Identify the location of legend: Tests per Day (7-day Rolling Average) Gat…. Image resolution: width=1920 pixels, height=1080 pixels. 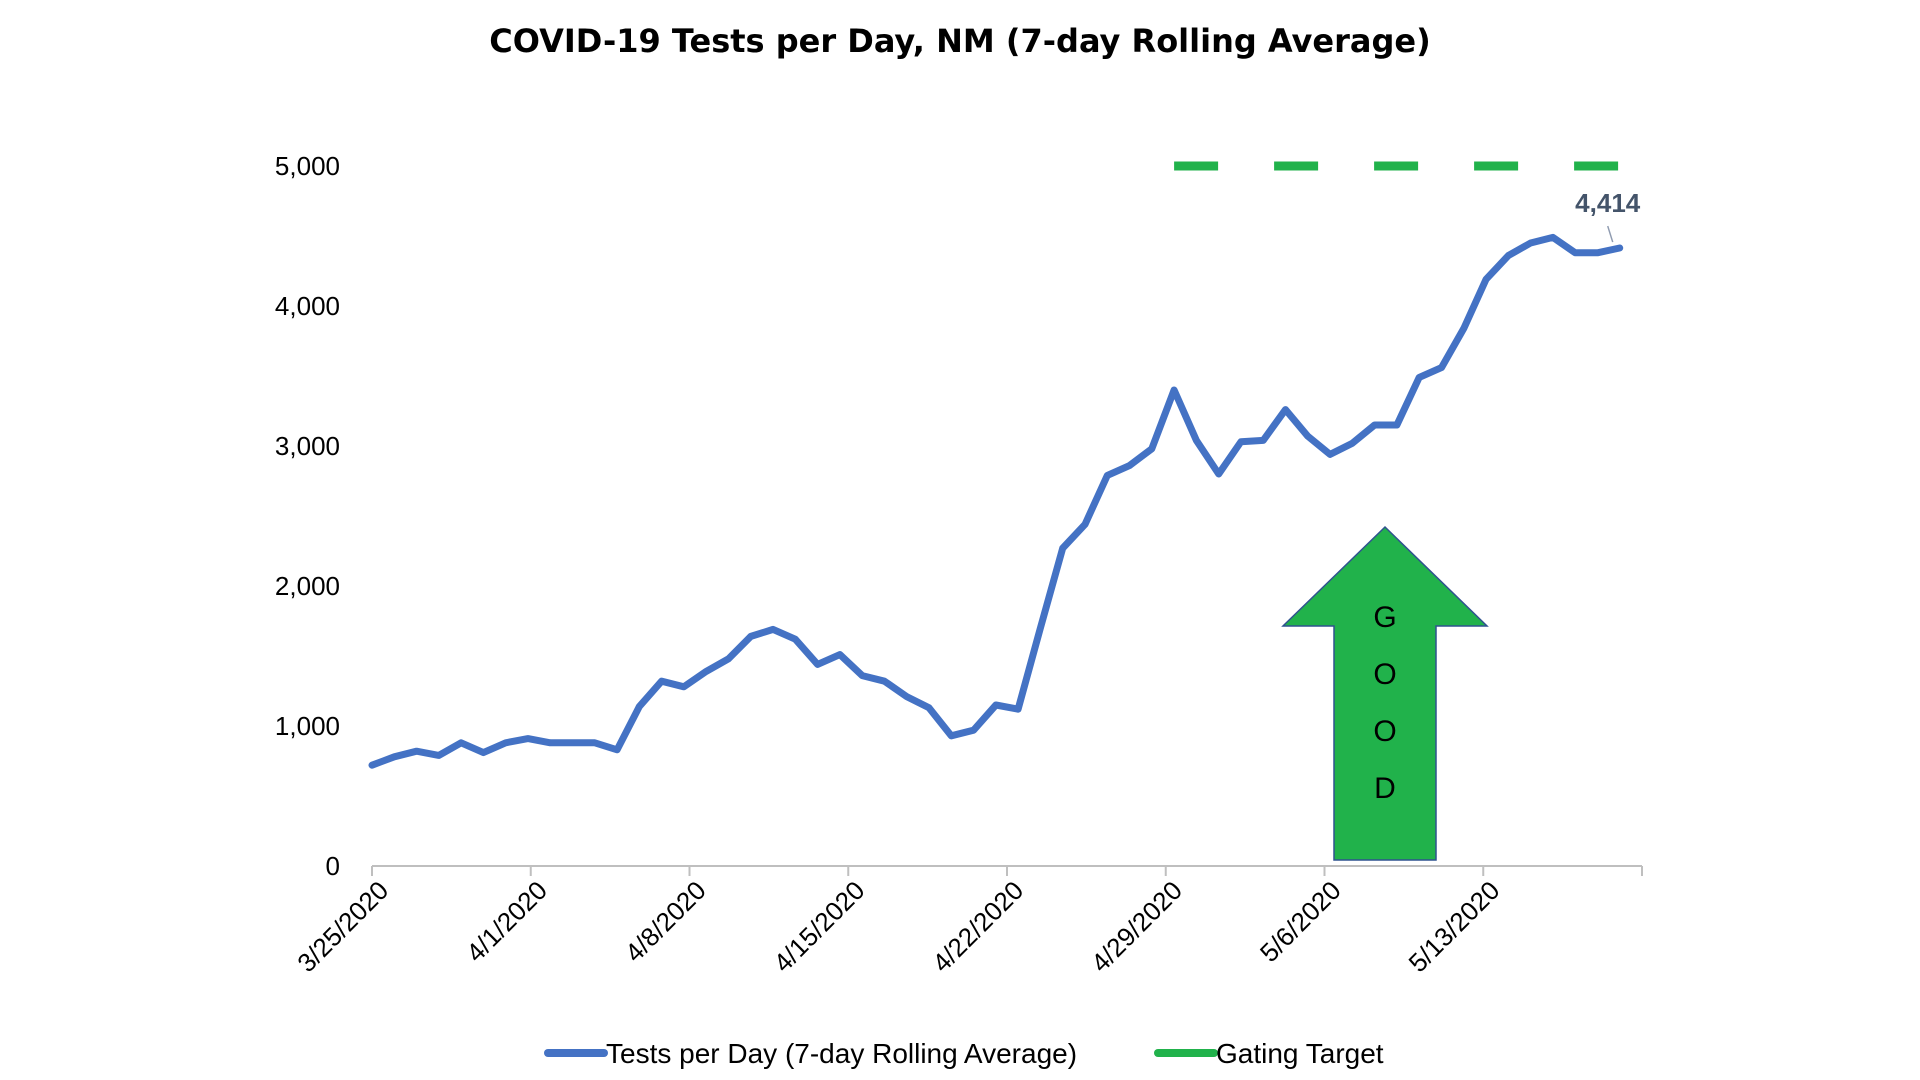
(964, 1053).